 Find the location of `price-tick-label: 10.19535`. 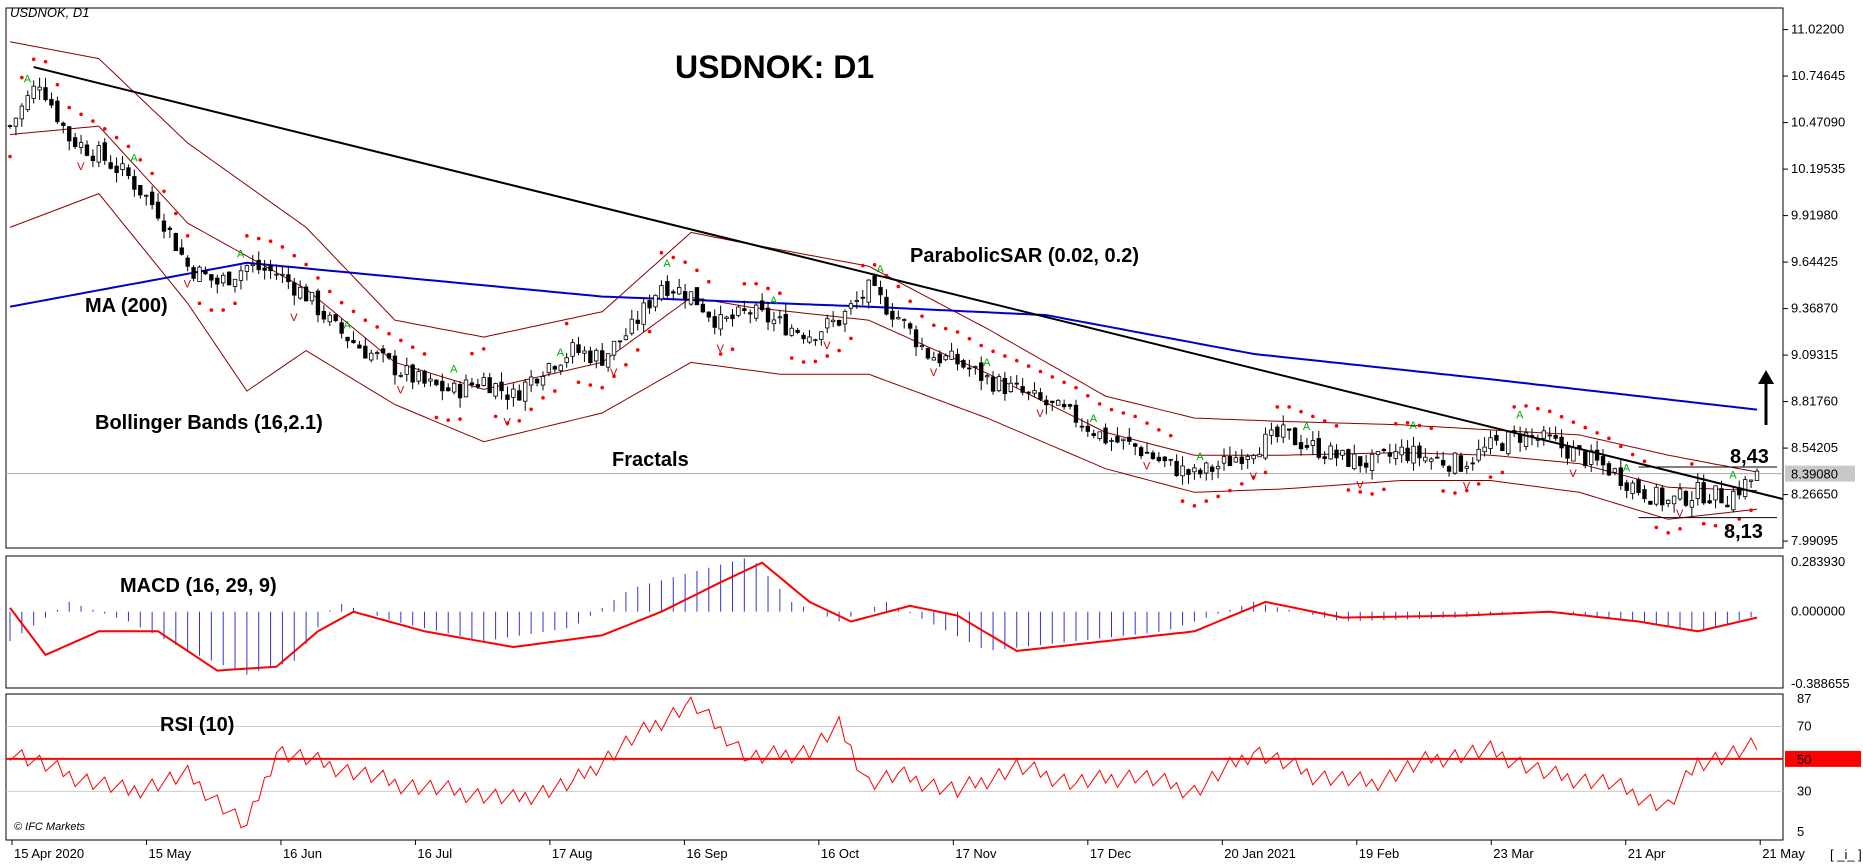

price-tick-label: 10.19535 is located at coordinates (1818, 168).